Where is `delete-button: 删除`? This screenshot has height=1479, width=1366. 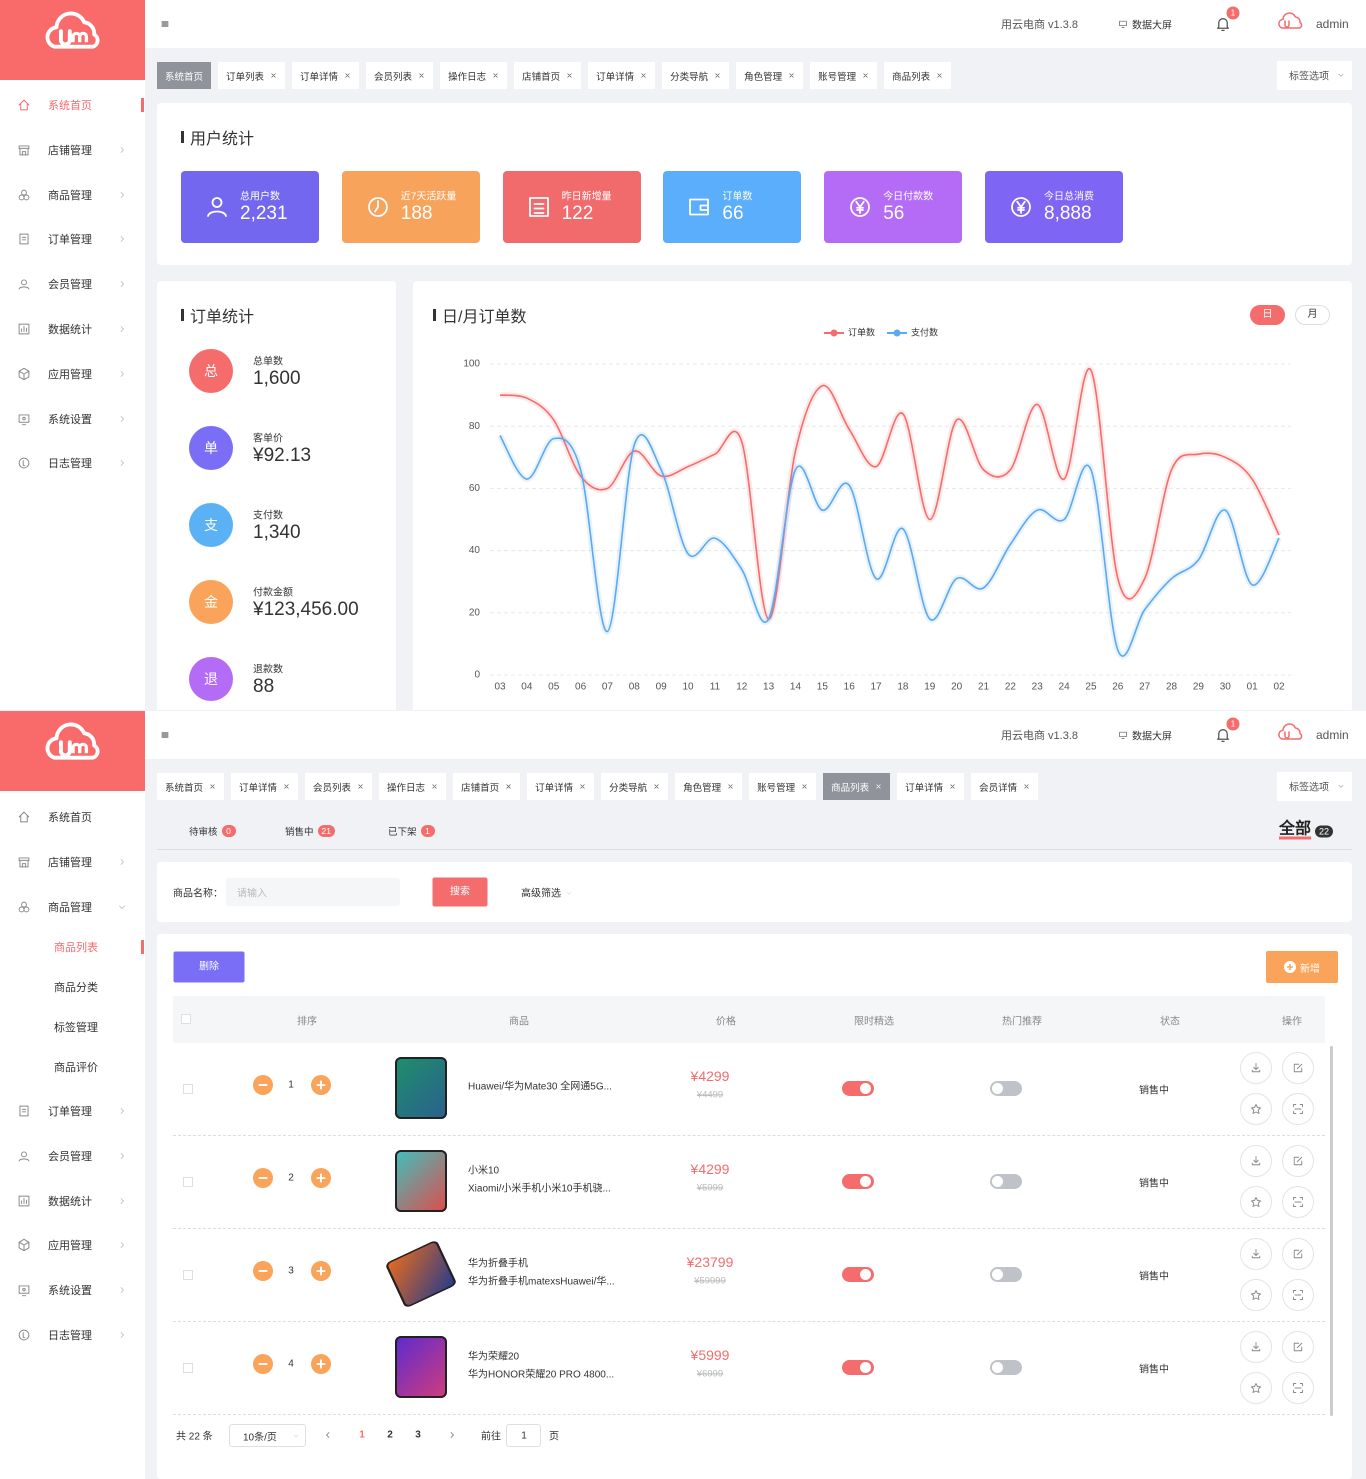
delete-button: 删除 is located at coordinates (209, 967).